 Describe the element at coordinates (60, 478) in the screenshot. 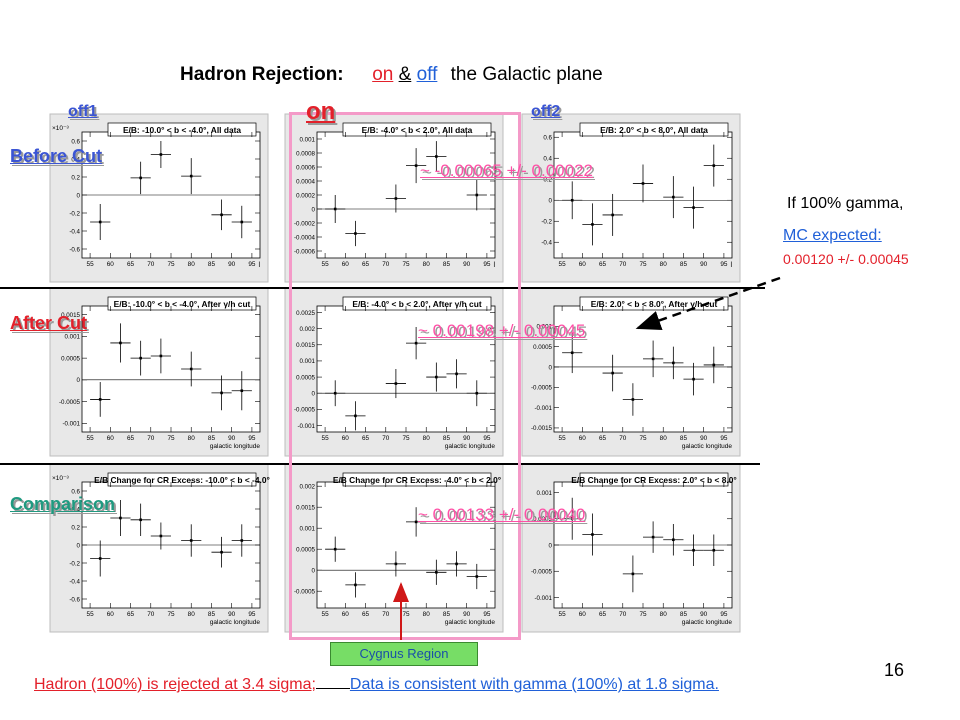

I see `y-exponent: ×10⁻³` at that location.